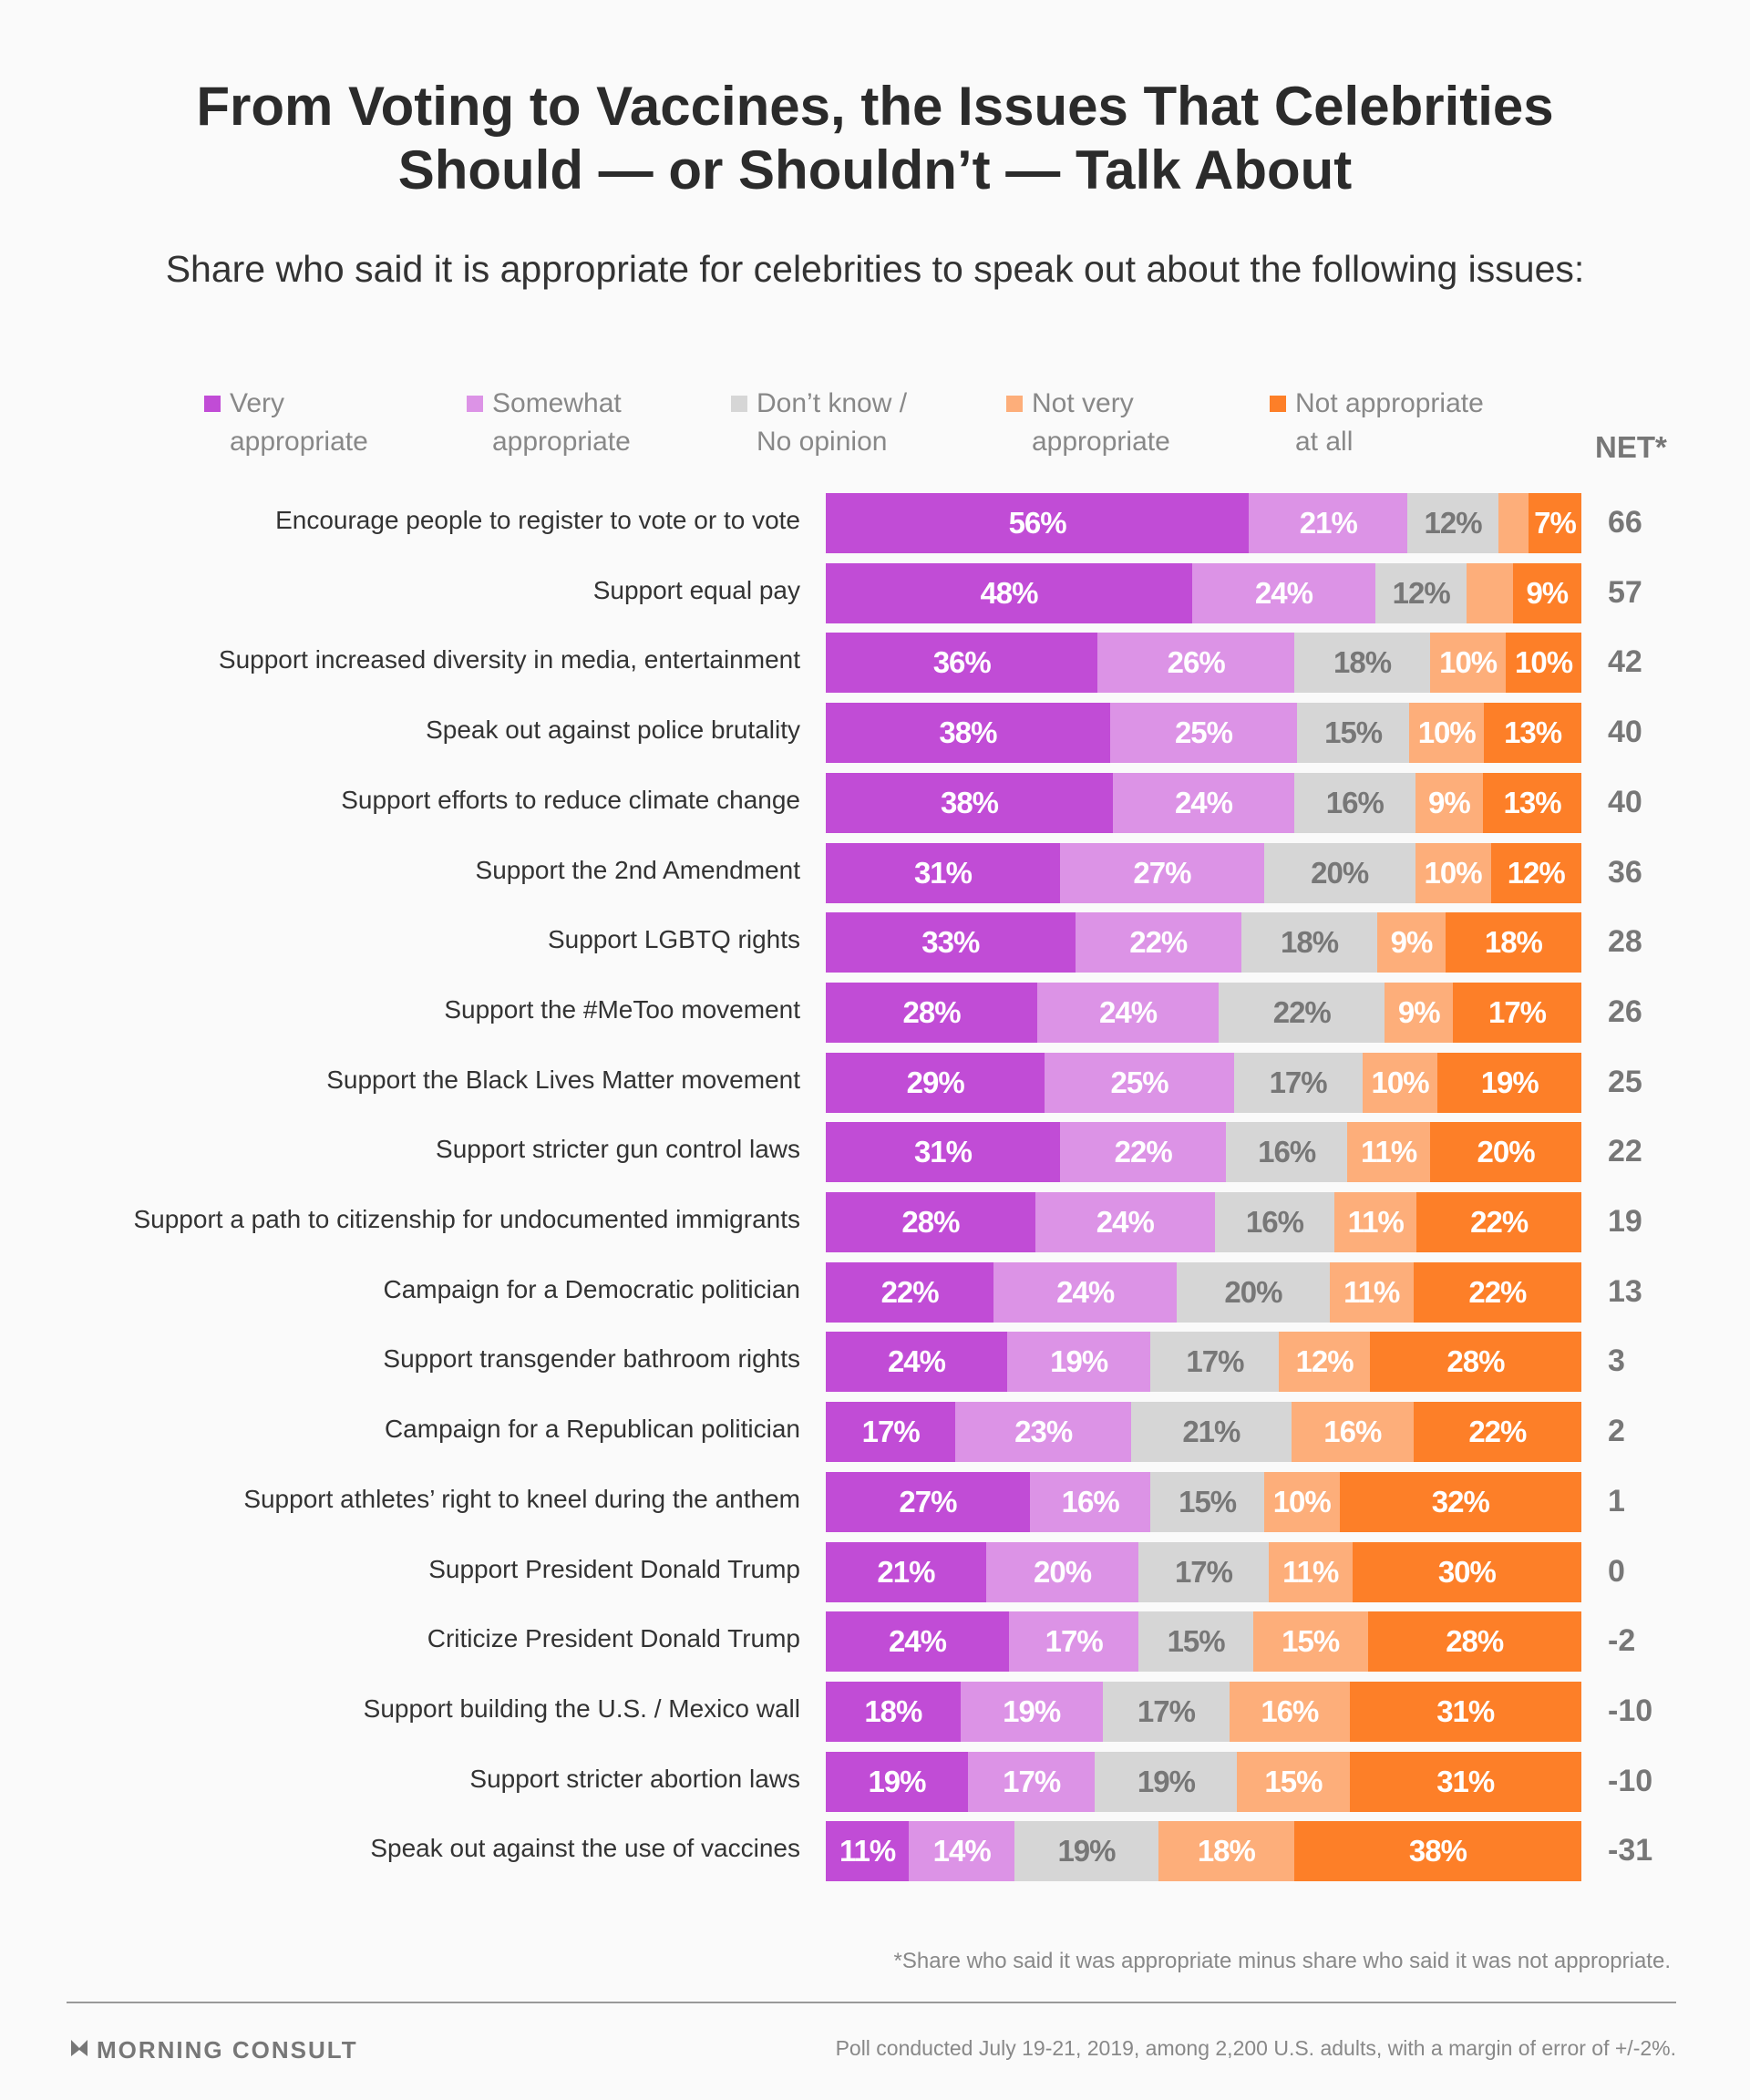 This screenshot has height=2100, width=1750. Describe the element at coordinates (1625, 872) in the screenshot. I see `net-value: 36` at that location.